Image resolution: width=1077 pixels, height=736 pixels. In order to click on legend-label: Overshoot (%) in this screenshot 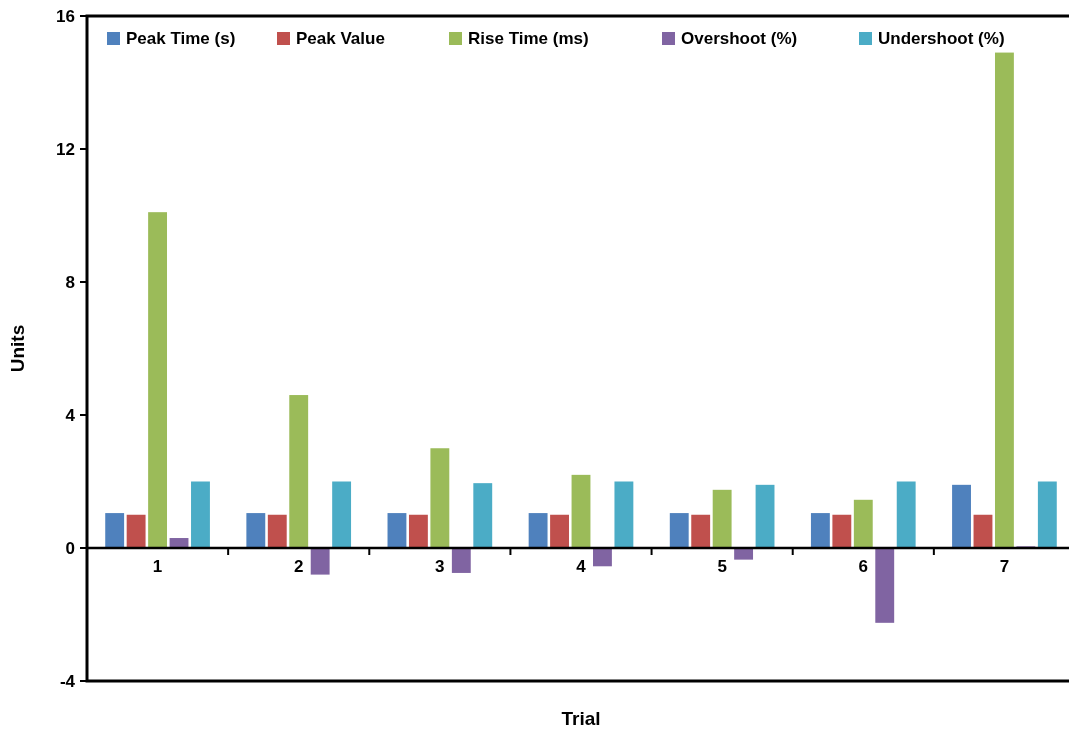, I will do `click(739, 38)`.